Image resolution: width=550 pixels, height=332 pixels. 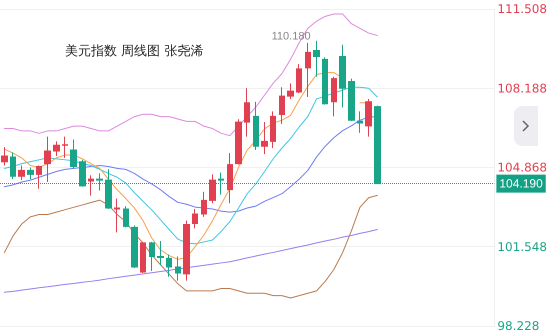 What do you see at coordinates (522, 9) in the screenshot?
I see `y-tick-label: 111.508` at bounding box center [522, 9].